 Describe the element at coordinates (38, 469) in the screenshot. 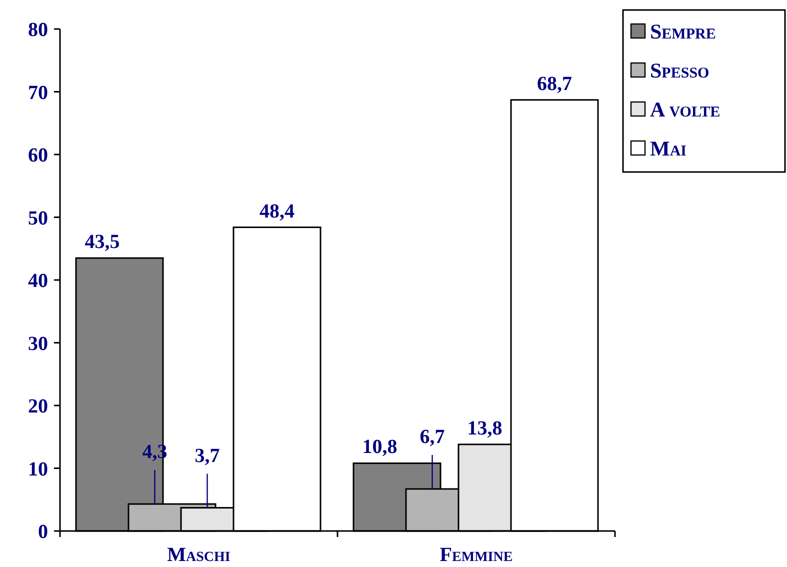

I see `y-tick-label: 10` at that location.